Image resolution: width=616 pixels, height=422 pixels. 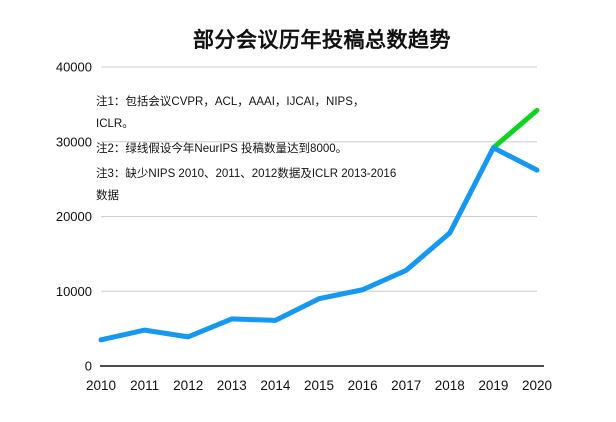 What do you see at coordinates (88, 366) in the screenshot?
I see `y-tick-label: 0` at bounding box center [88, 366].